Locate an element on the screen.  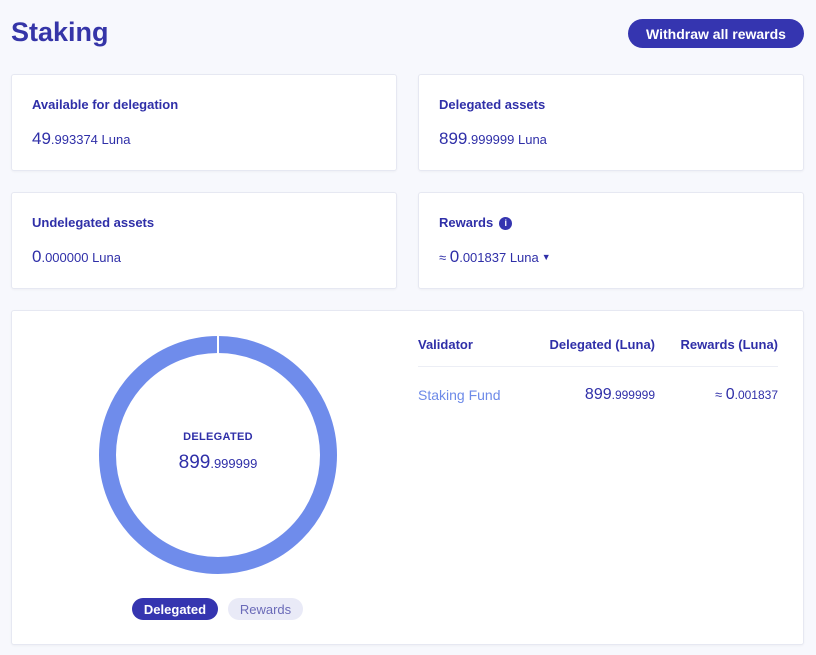
card-label: Delegated assets is located at coordinates (492, 104).